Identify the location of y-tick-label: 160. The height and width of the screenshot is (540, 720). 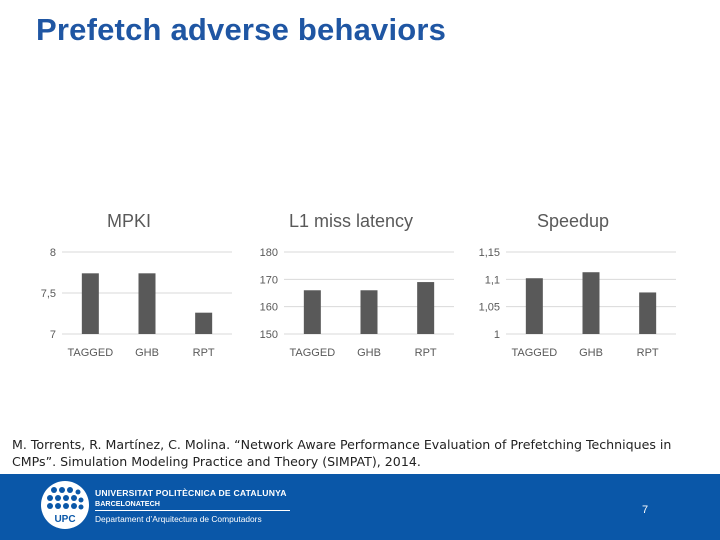
(269, 308).